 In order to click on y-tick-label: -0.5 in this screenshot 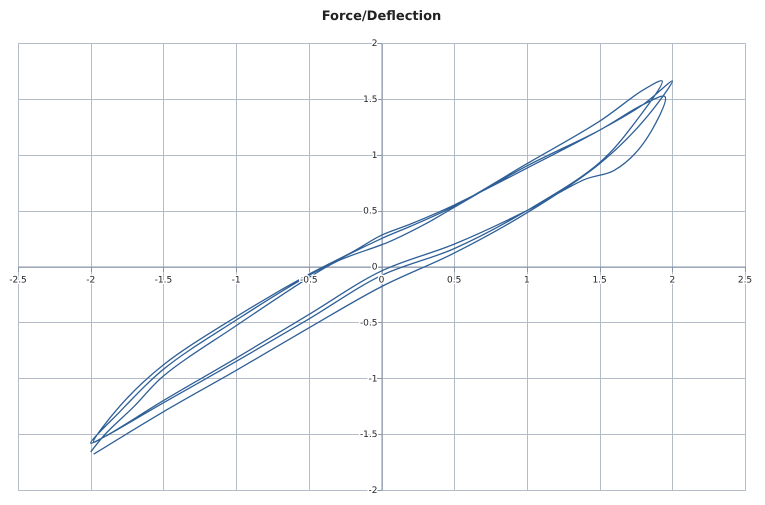, I will do `click(369, 323)`.